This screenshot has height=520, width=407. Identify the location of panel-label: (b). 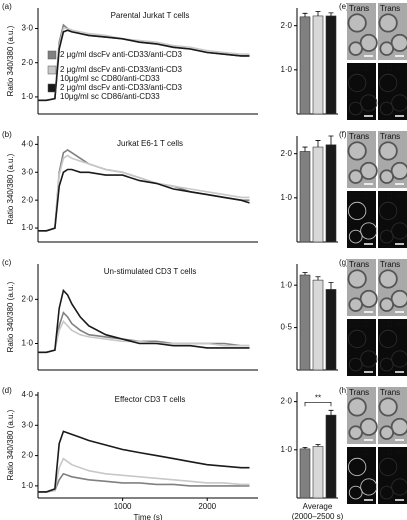
(7, 134).